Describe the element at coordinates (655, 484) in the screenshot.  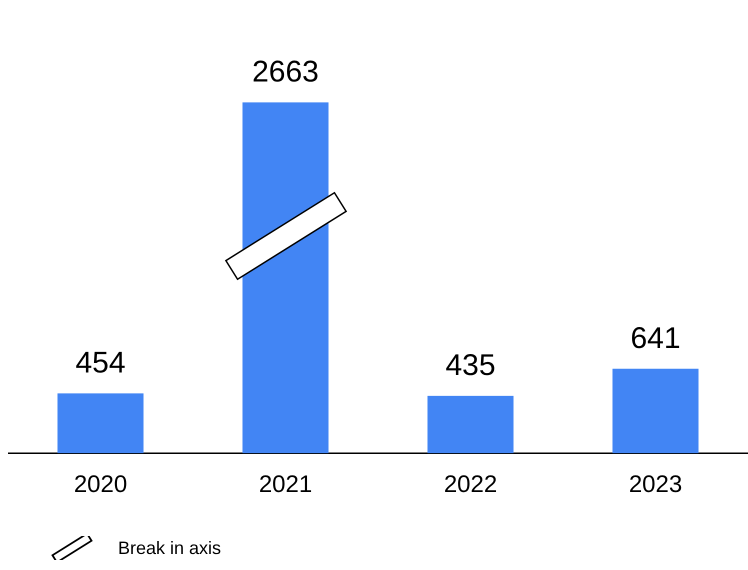
I see `x-tick-label: 2023` at that location.